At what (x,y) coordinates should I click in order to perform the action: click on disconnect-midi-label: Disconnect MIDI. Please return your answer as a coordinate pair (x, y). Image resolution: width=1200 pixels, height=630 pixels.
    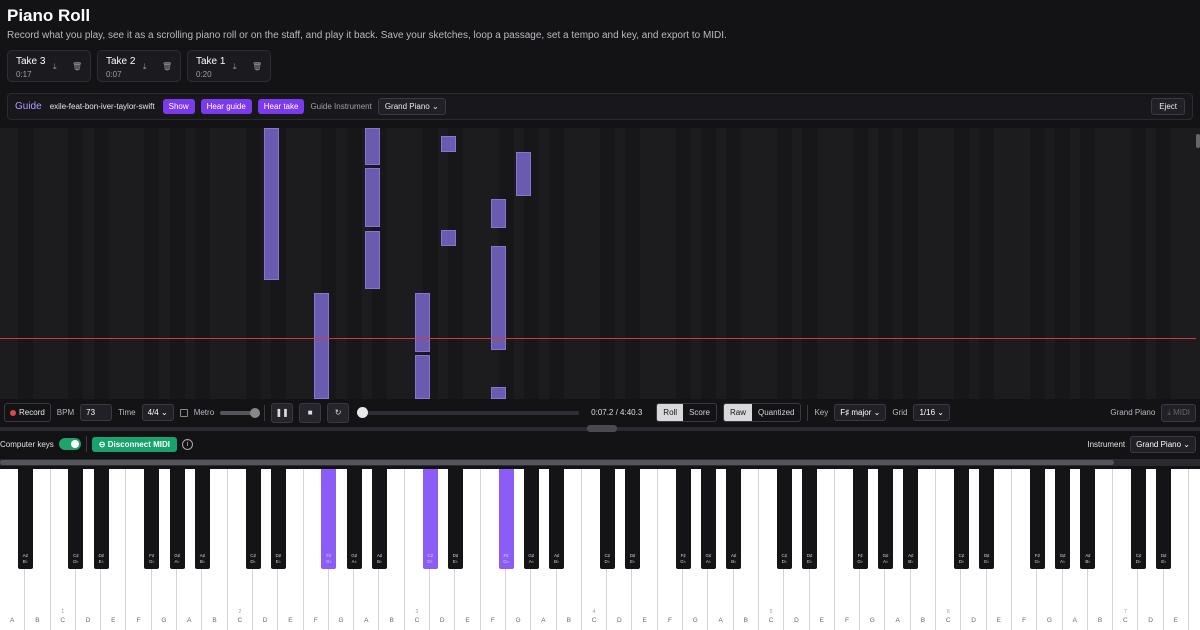
    Looking at the image, I should click on (138, 444).